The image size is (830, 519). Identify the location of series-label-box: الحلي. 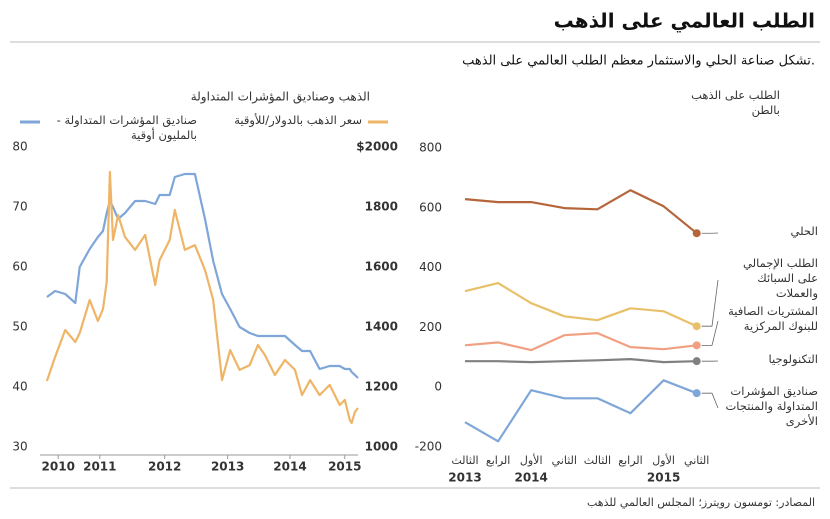
(804, 231).